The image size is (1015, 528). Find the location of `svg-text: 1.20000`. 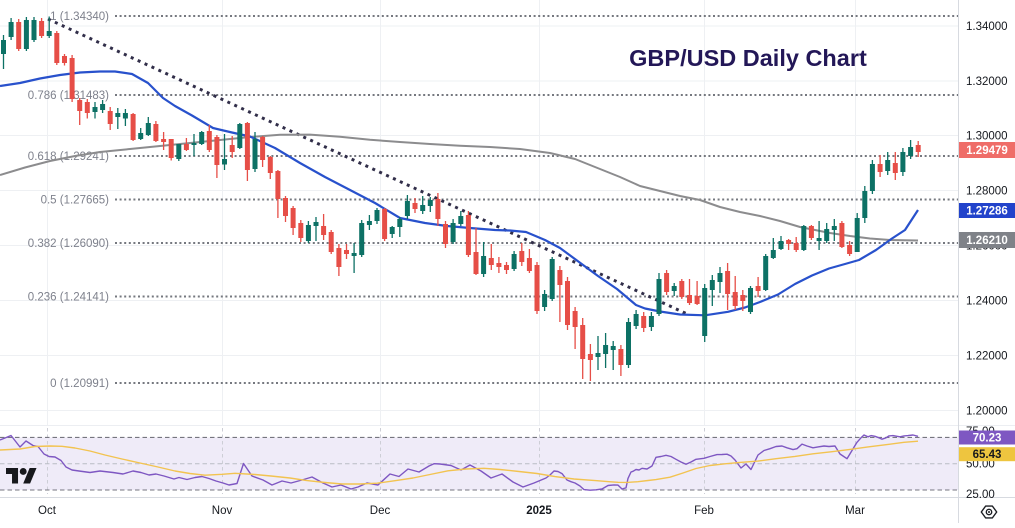

svg-text: 1.20000 is located at coordinates (987, 412).